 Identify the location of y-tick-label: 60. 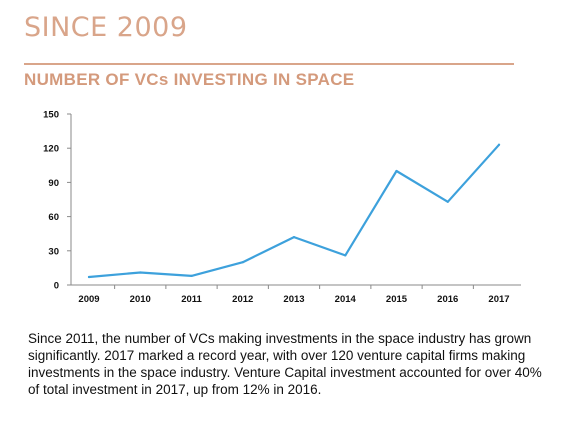
(53, 217).